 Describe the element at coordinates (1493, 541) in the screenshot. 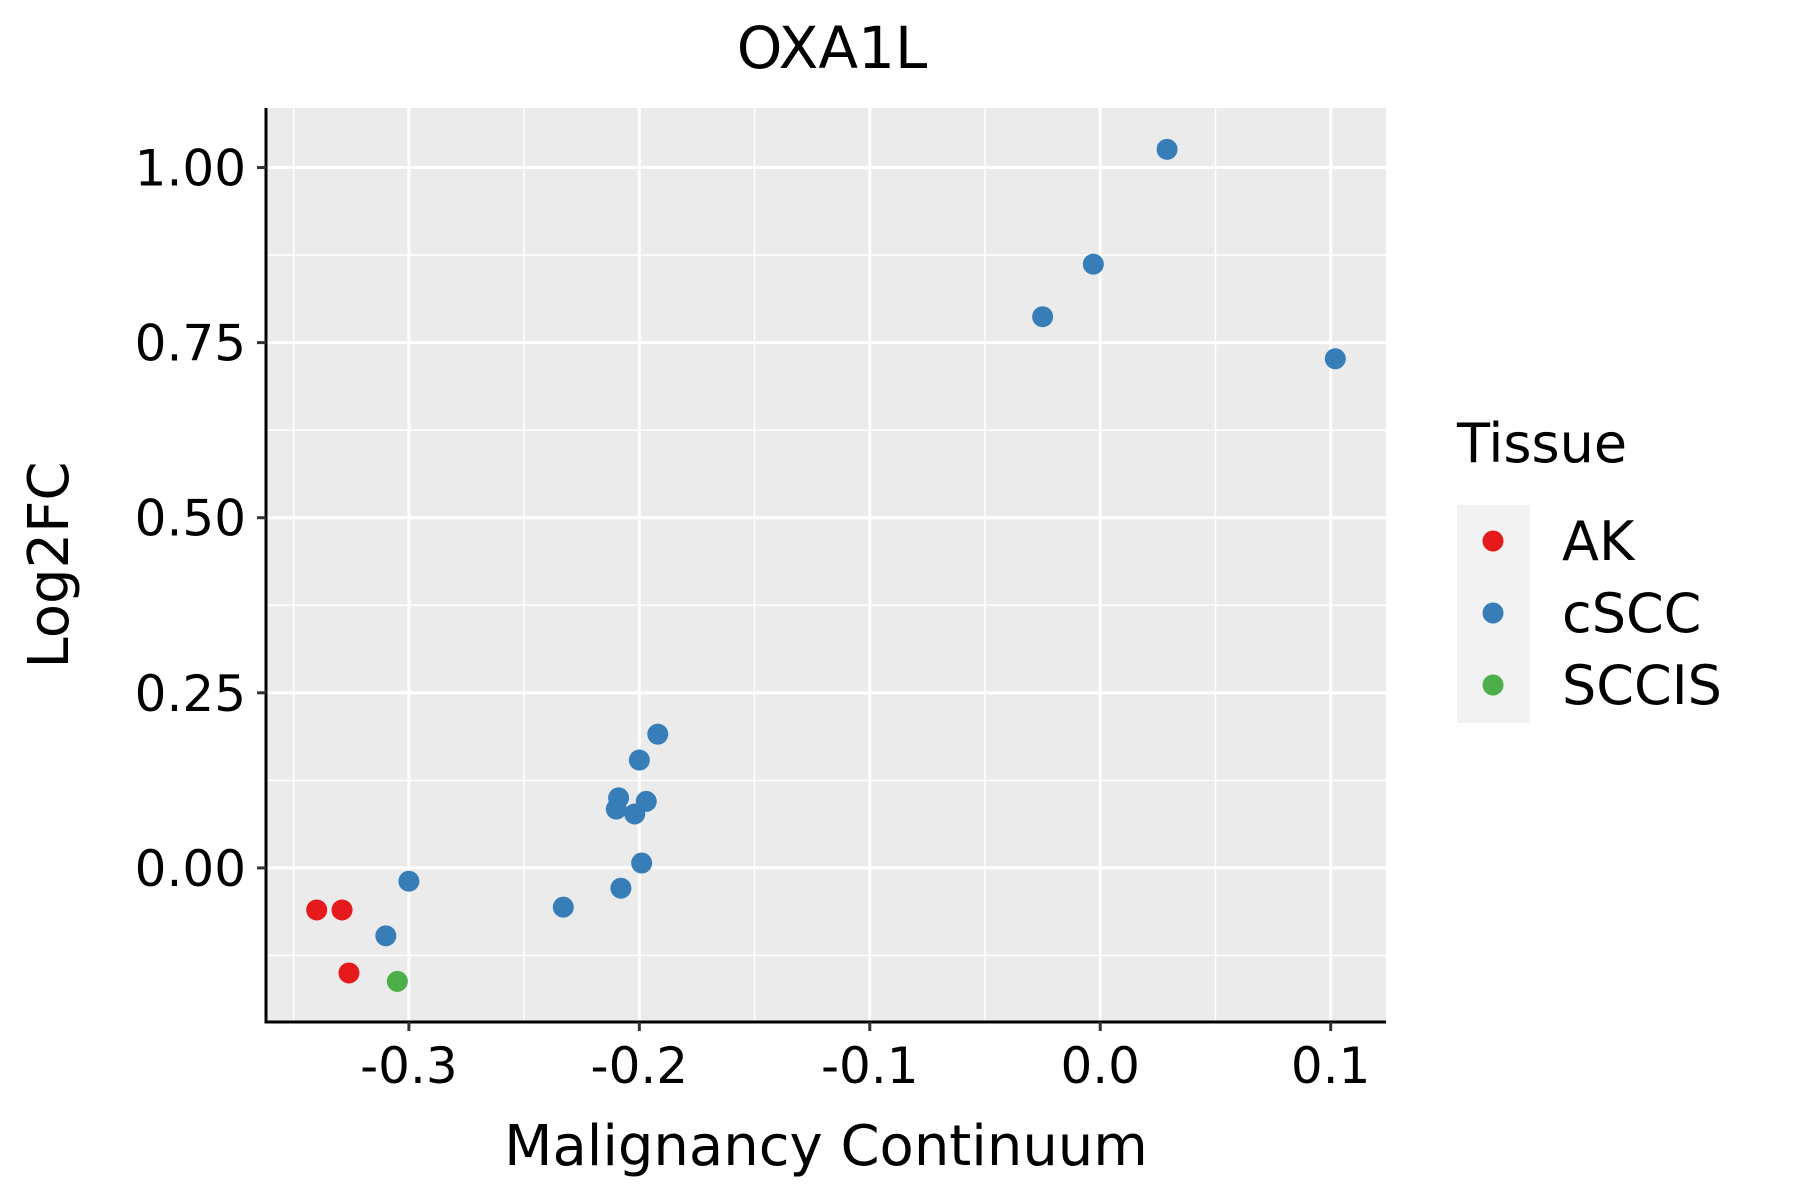

I see `legend-key-ak` at that location.